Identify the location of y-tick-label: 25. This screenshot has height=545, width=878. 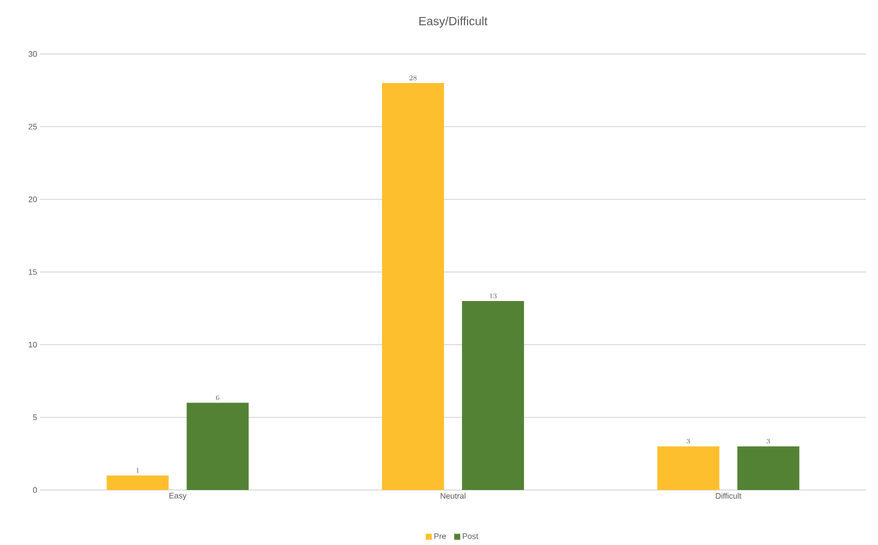
(32, 127).